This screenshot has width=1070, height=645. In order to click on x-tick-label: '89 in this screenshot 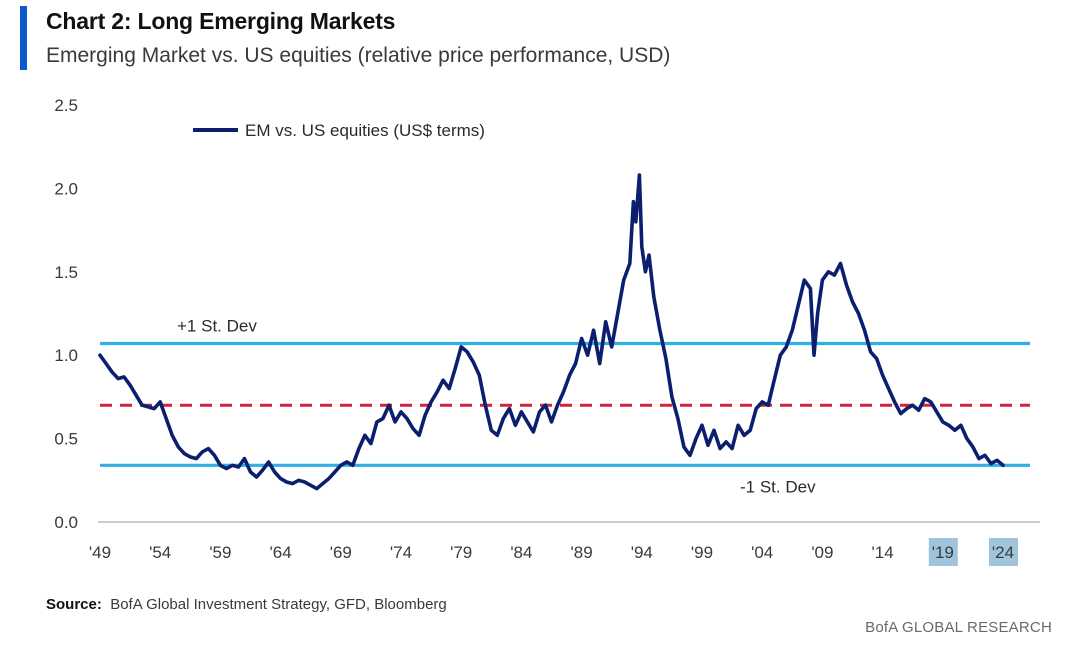, I will do `click(582, 552)`.